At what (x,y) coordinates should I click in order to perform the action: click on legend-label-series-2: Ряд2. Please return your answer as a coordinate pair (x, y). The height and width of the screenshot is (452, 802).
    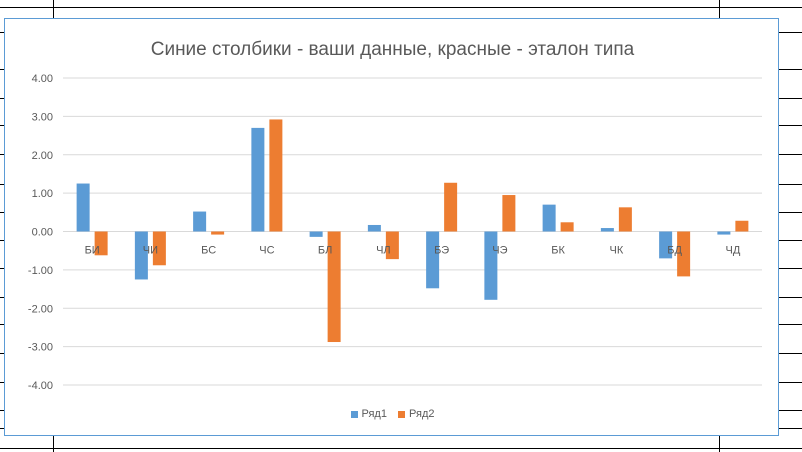
    Looking at the image, I should click on (422, 414).